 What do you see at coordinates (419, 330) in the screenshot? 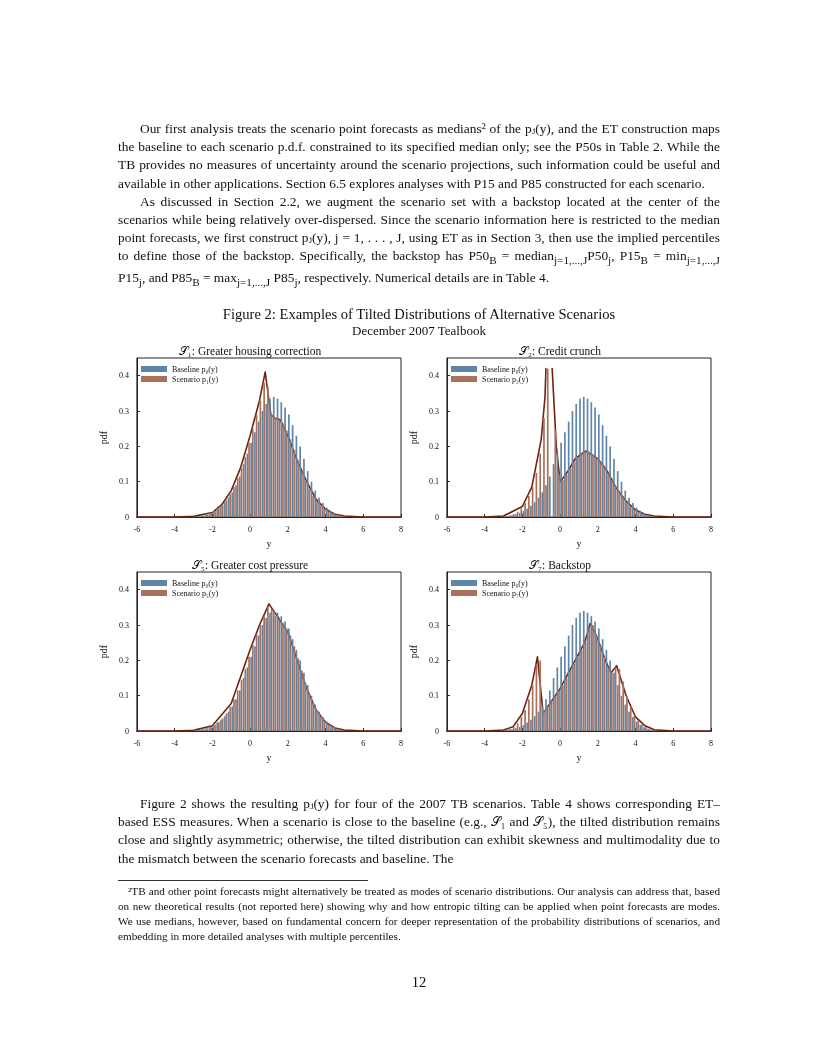
I see `text: December 2007 Tealbook` at bounding box center [419, 330].